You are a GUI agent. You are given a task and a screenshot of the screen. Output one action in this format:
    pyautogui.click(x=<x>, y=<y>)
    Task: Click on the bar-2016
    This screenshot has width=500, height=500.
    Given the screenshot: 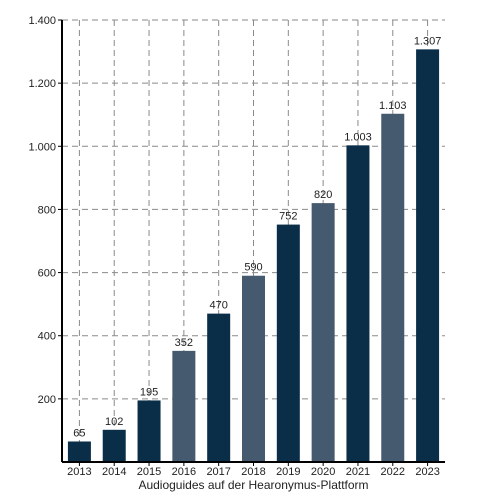 What is the action you would take?
    pyautogui.click(x=184, y=406)
    